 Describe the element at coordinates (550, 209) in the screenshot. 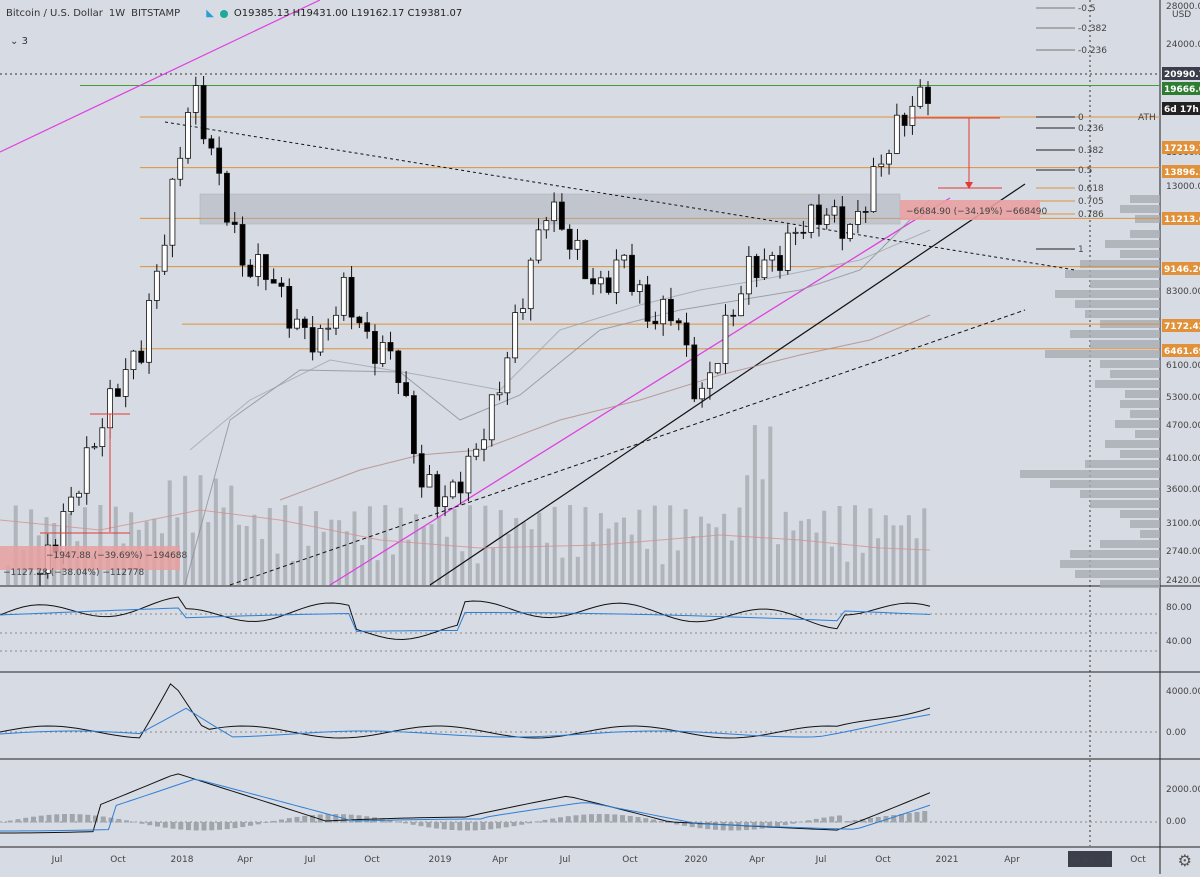

I see `range-box` at that location.